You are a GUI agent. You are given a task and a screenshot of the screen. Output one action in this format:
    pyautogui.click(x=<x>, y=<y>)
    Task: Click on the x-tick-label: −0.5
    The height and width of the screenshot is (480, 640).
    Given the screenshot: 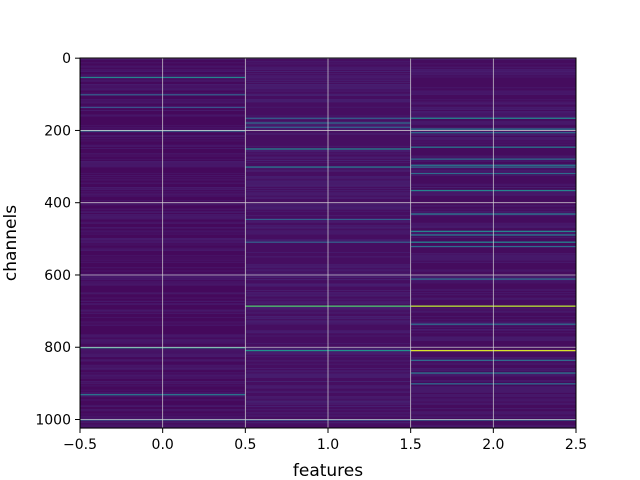 What is the action you would take?
    pyautogui.click(x=80, y=445)
    